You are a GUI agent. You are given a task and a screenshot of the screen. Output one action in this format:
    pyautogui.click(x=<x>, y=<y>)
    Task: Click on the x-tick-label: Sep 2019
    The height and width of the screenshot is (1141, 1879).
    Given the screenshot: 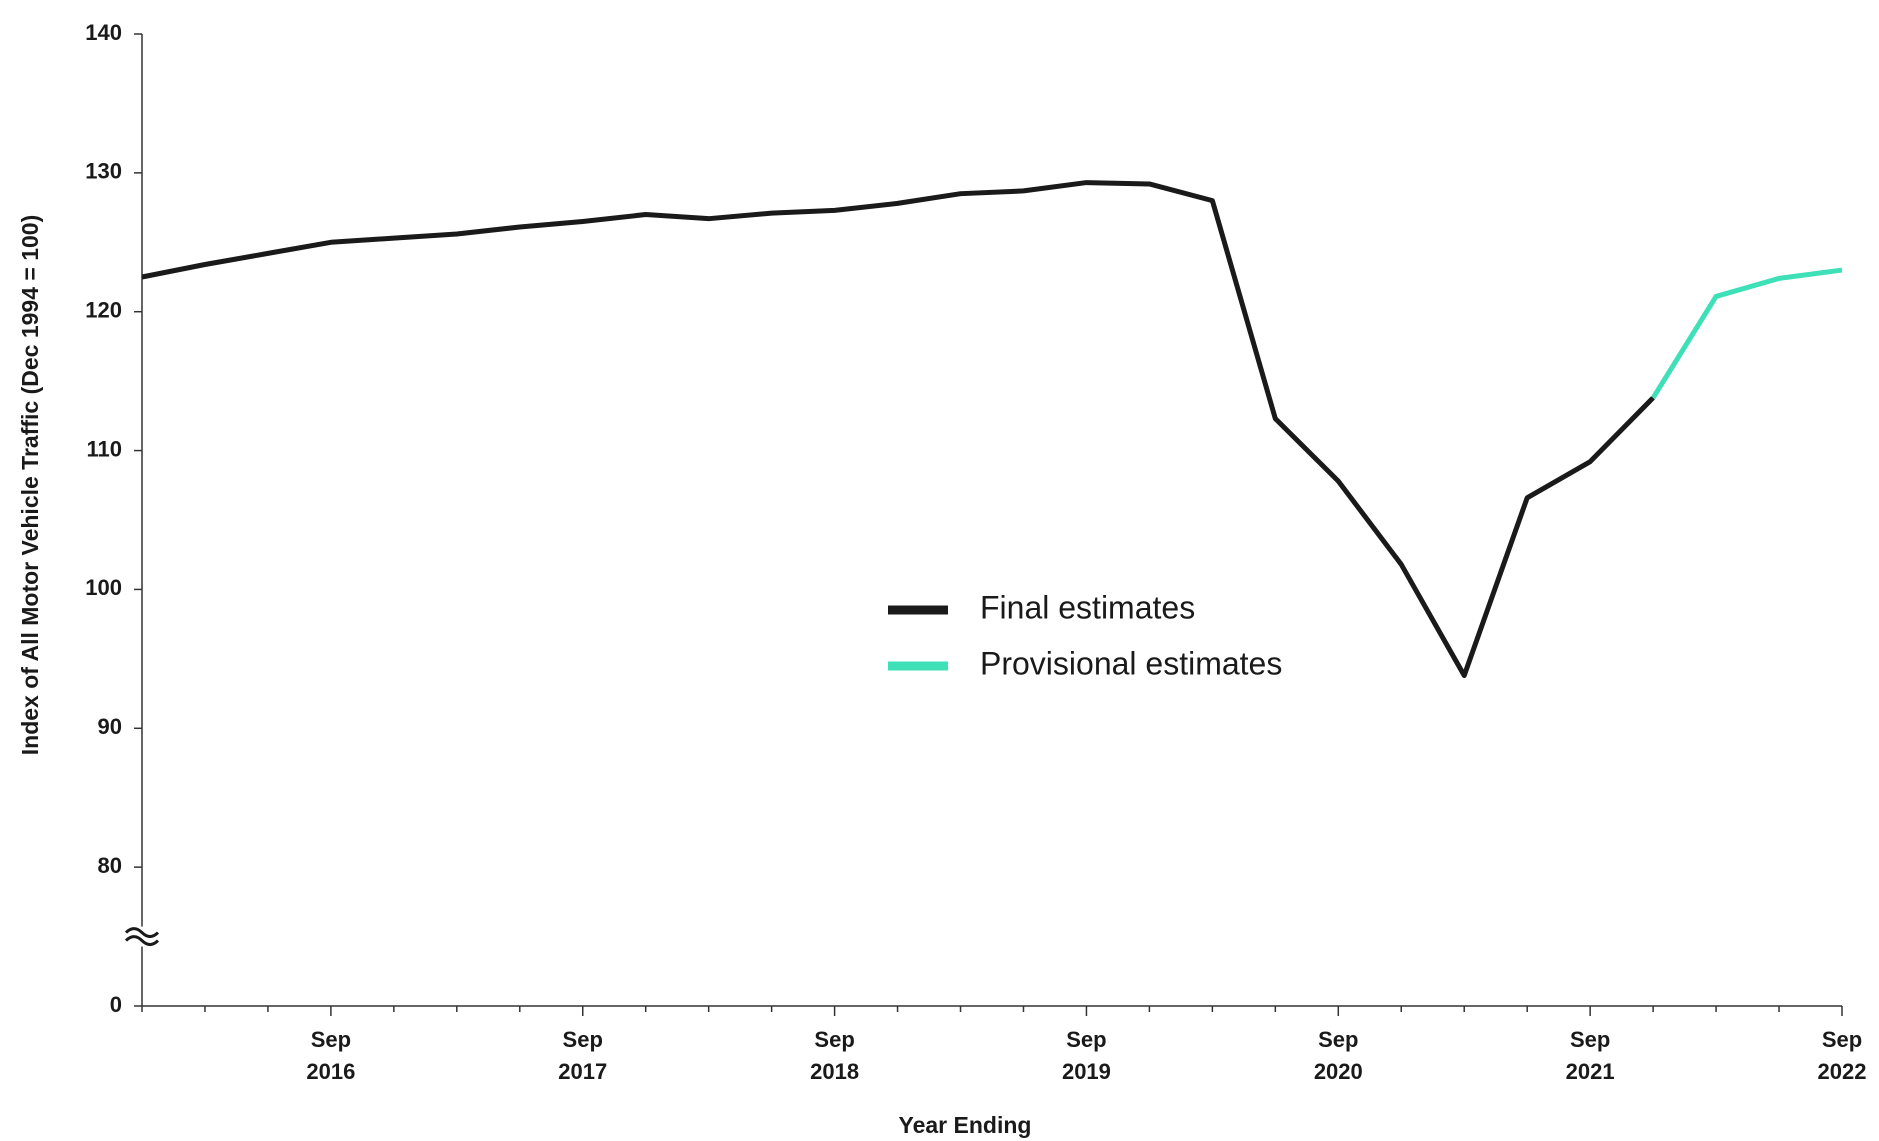 What is the action you would take?
    pyautogui.click(x=1086, y=1055)
    